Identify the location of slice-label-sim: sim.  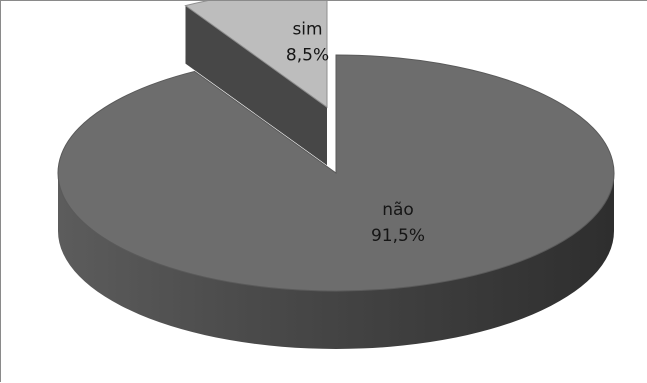
(307, 30).